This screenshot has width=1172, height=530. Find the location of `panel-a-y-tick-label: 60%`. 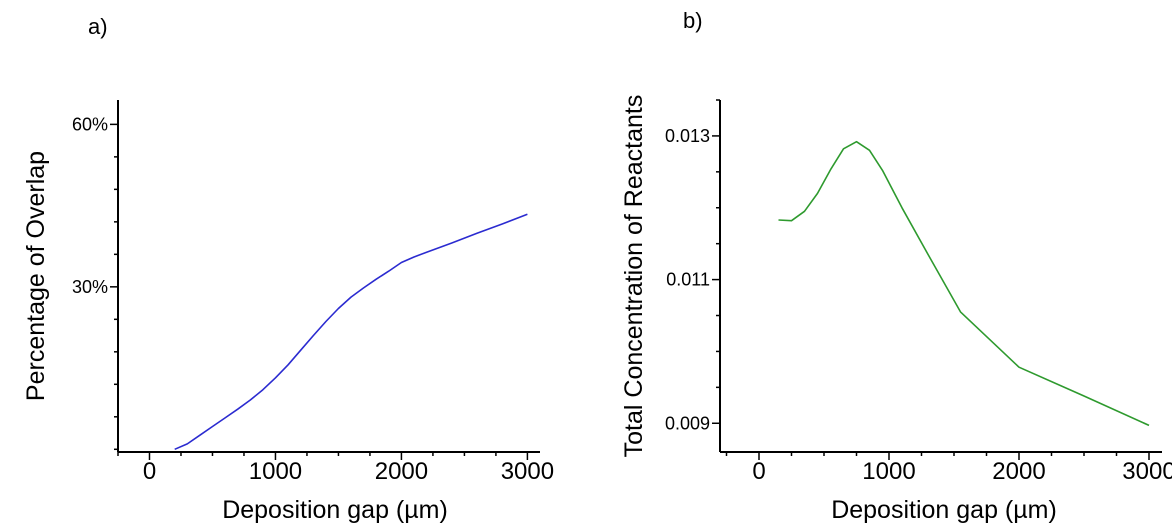

panel-a-y-tick-label: 60% is located at coordinates (90, 124).